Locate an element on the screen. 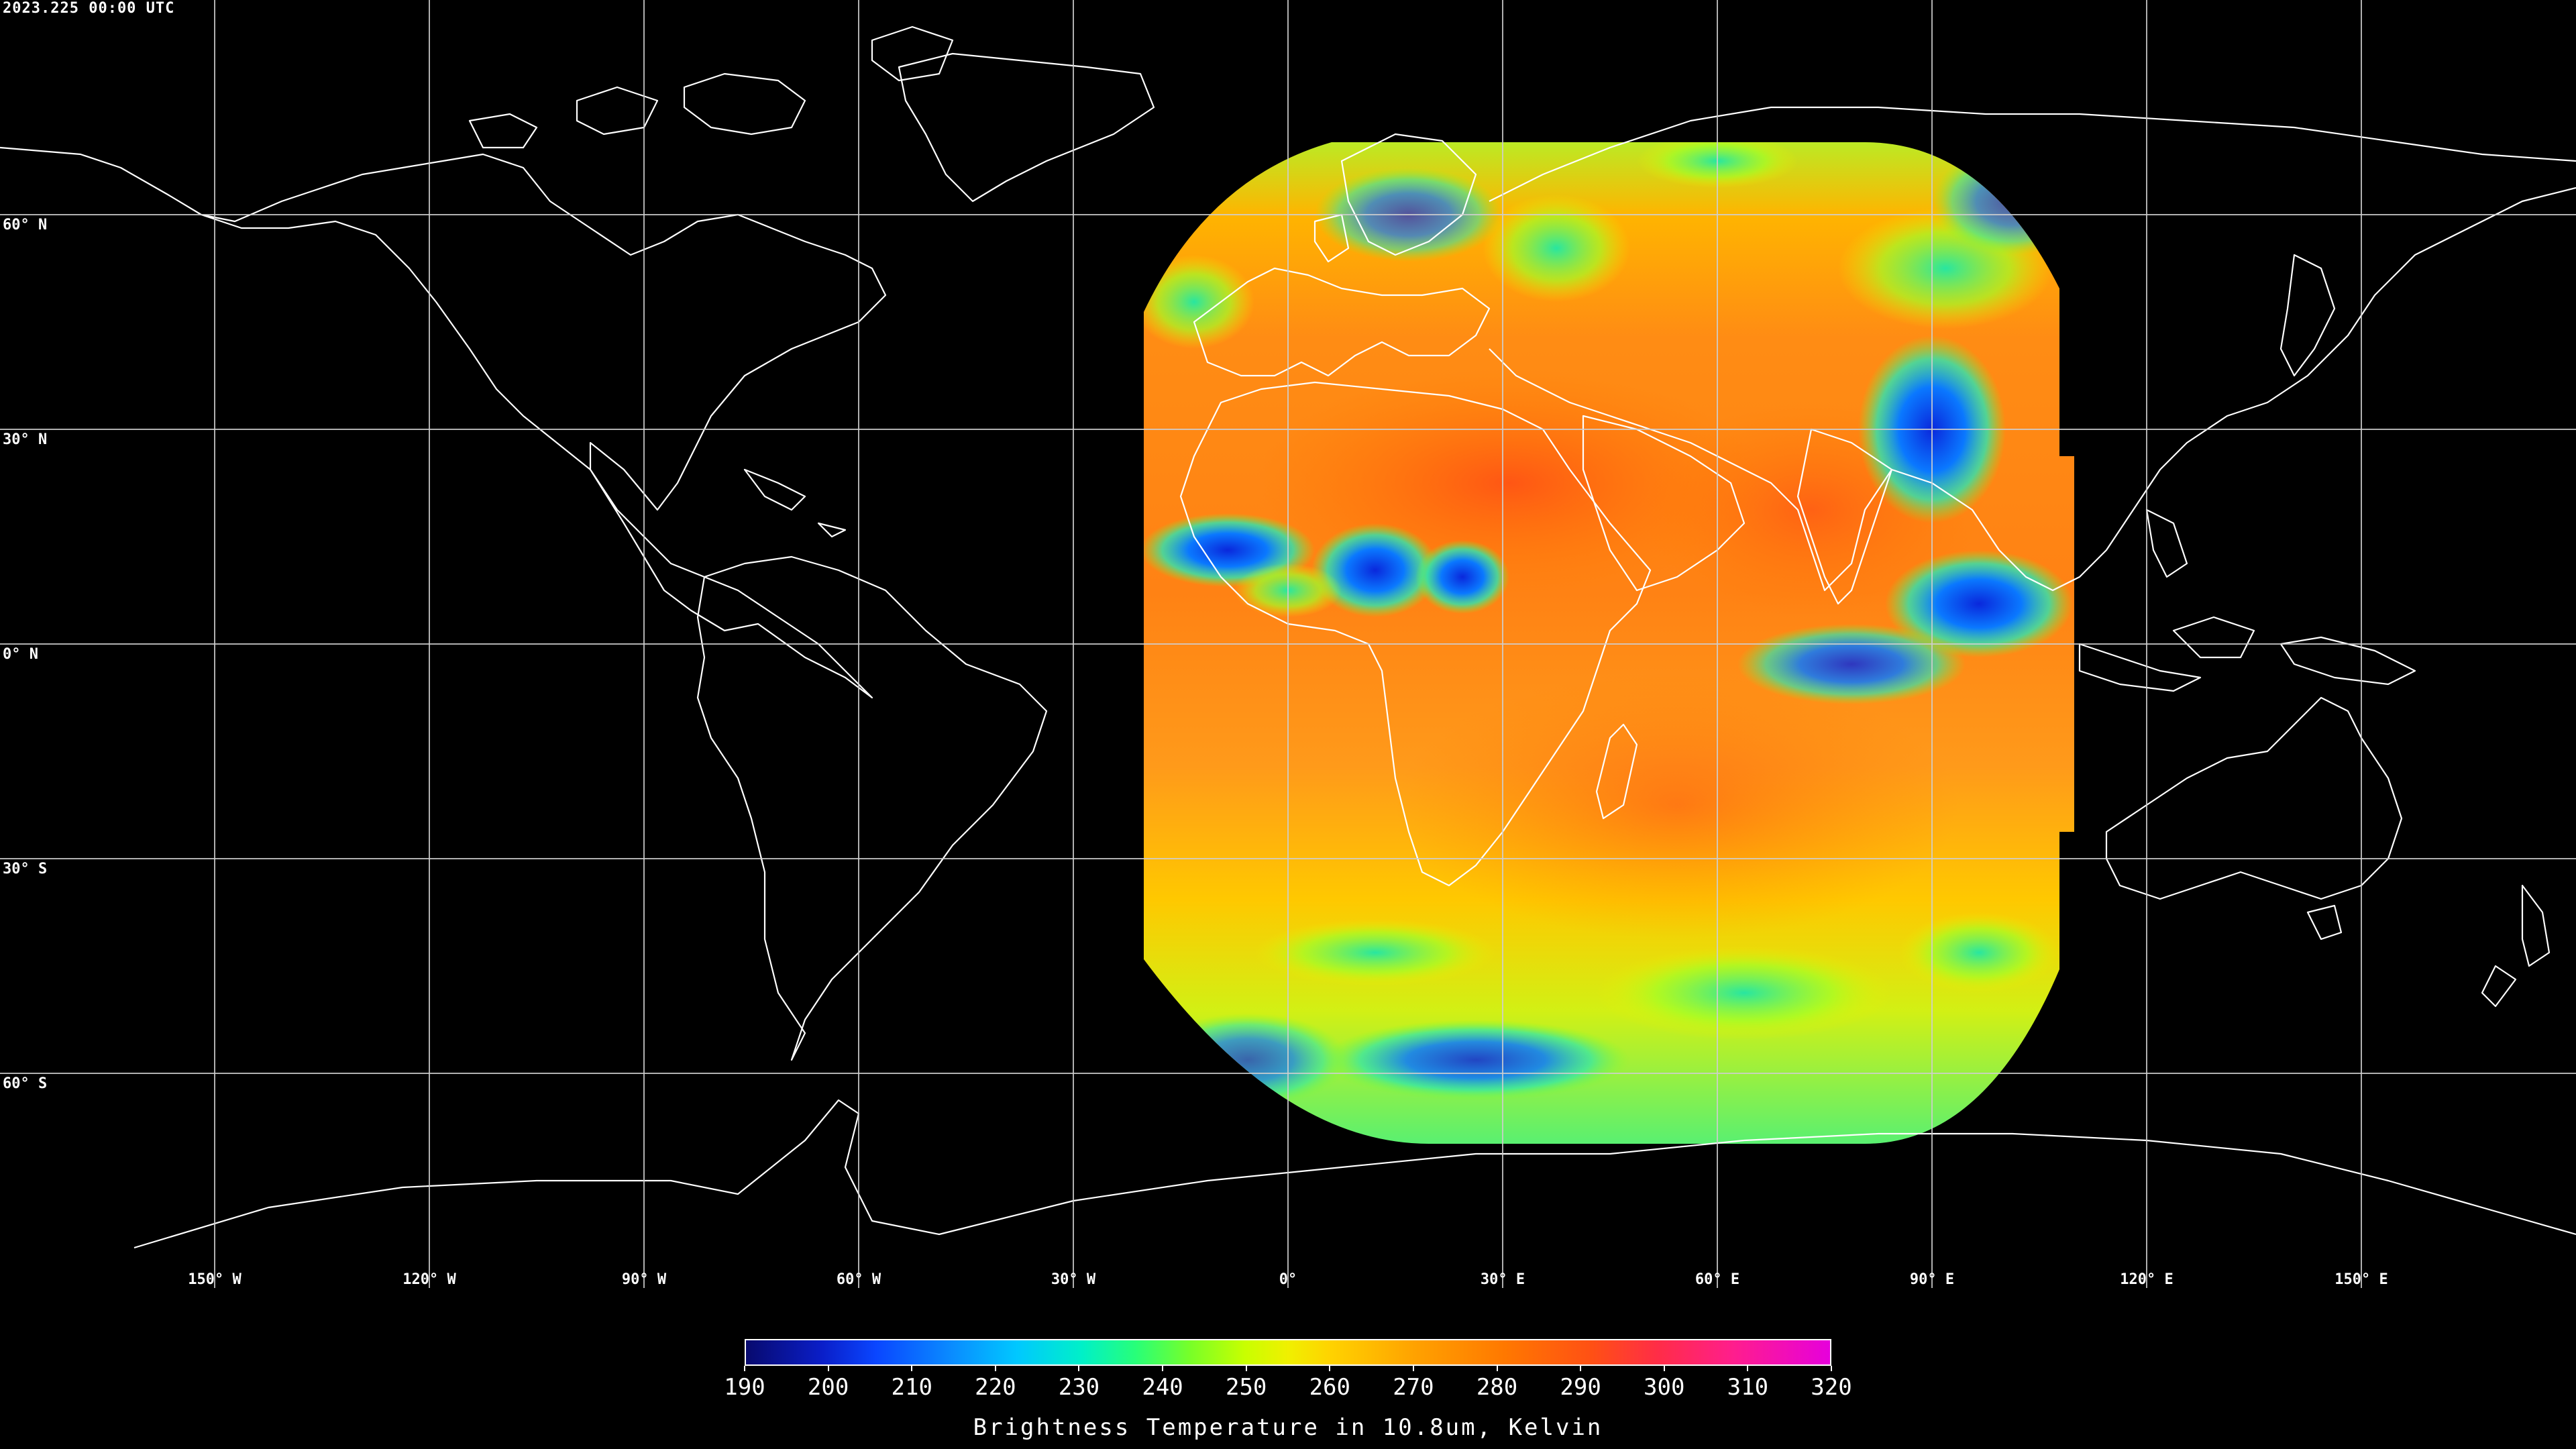  lon-label: 90° E is located at coordinates (1932, 1279).